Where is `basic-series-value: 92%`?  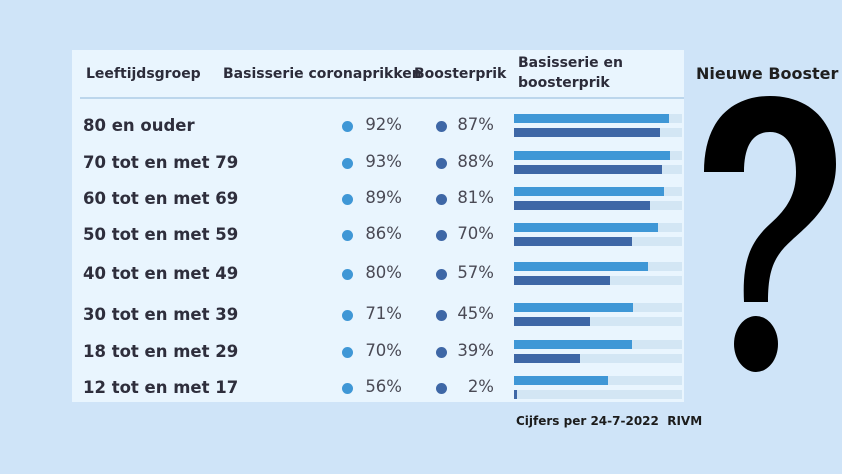 basic-series-value: 92% is located at coordinates (383, 124).